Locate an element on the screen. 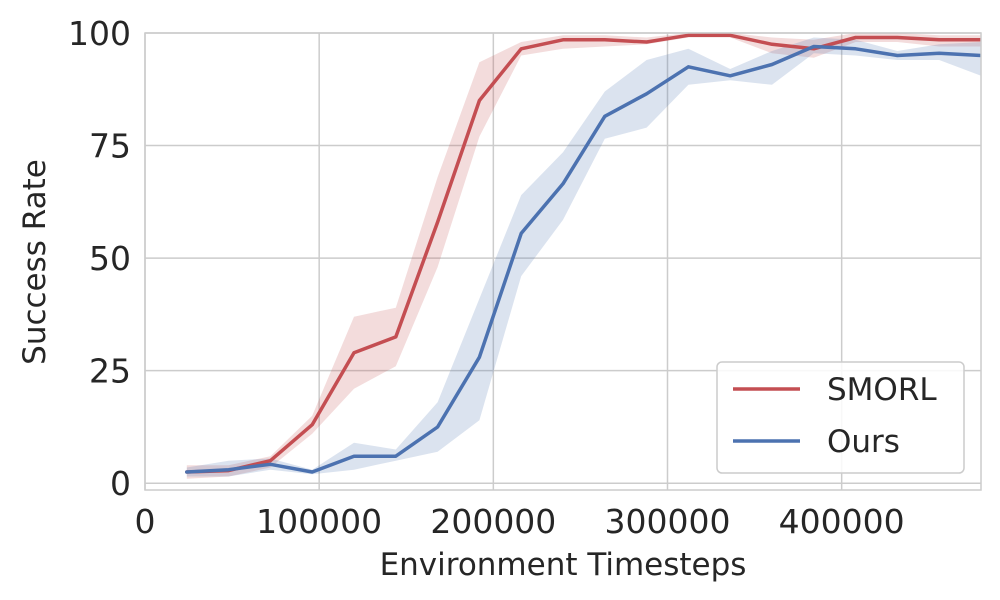 This screenshot has width=1000, height=600. y-tick-labels: 0 25 50 75 100 is located at coordinates (99, 258).